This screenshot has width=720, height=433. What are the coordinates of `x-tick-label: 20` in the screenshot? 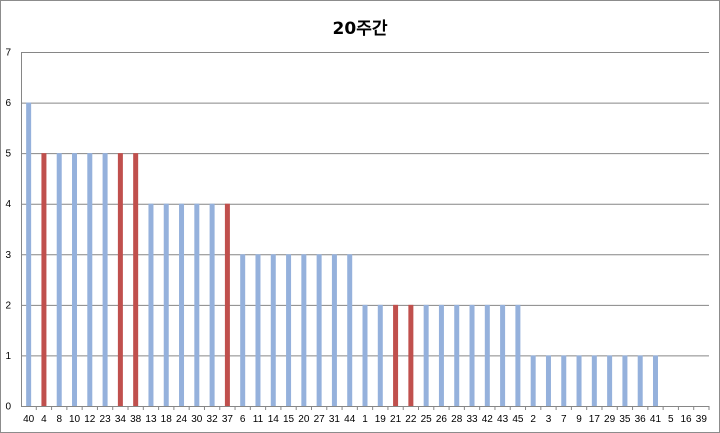 It's located at (304, 419).